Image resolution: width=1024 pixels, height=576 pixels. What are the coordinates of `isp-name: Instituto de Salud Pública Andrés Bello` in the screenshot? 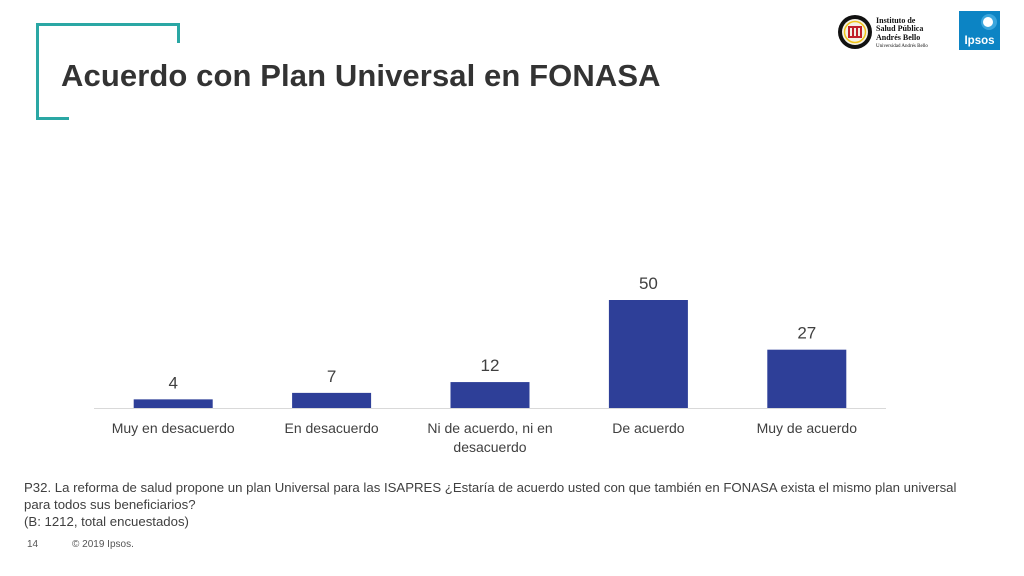 It's located at (900, 29).